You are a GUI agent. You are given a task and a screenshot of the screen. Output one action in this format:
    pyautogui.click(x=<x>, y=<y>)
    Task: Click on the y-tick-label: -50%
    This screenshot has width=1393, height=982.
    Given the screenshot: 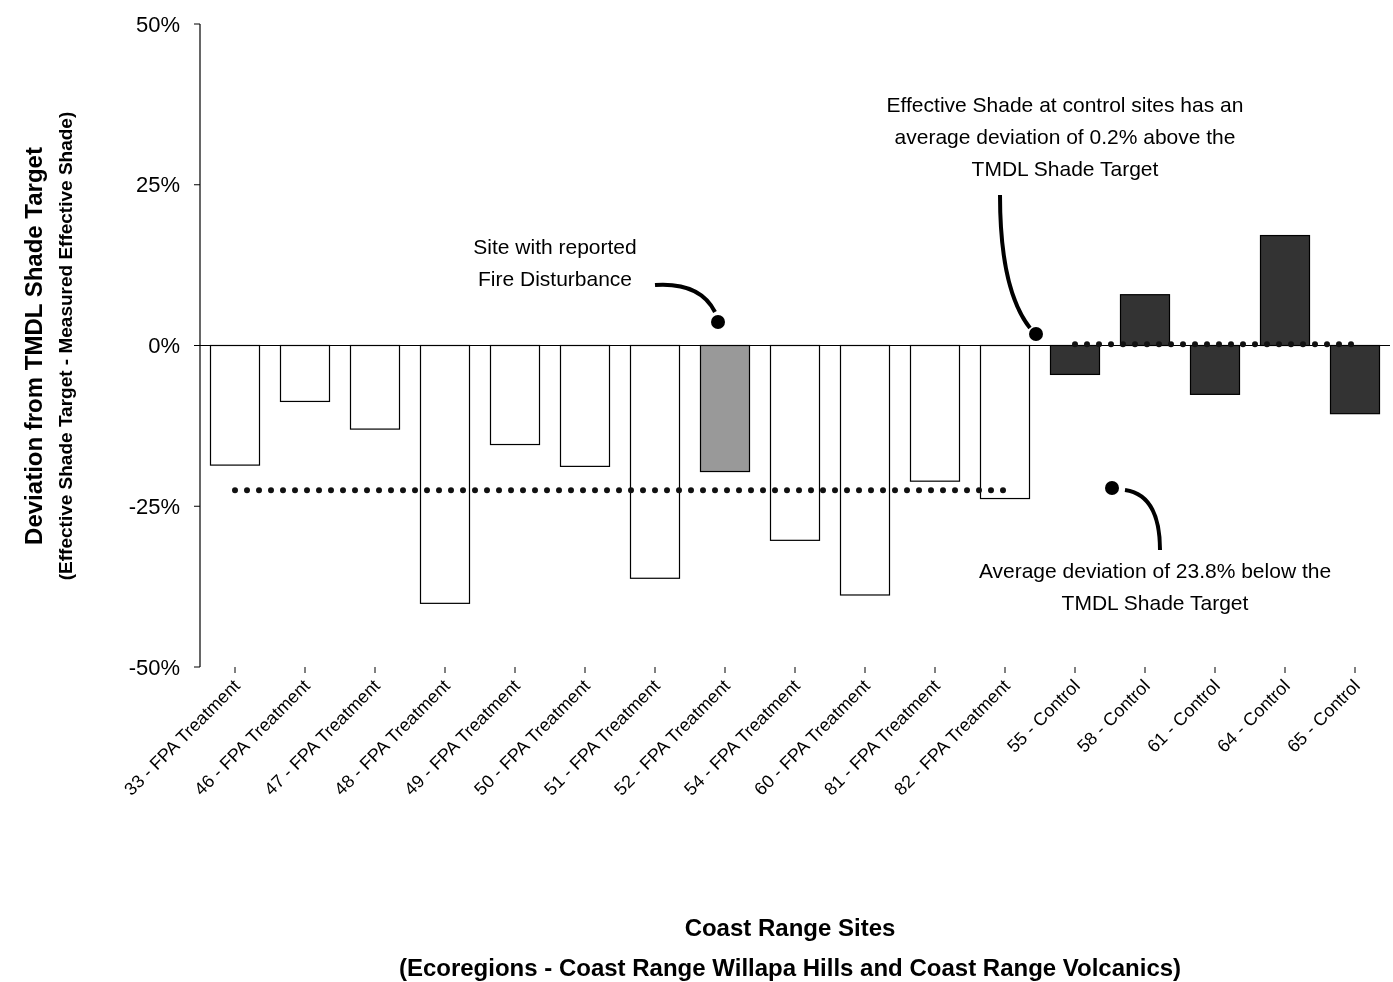 What is the action you would take?
    pyautogui.click(x=154, y=667)
    